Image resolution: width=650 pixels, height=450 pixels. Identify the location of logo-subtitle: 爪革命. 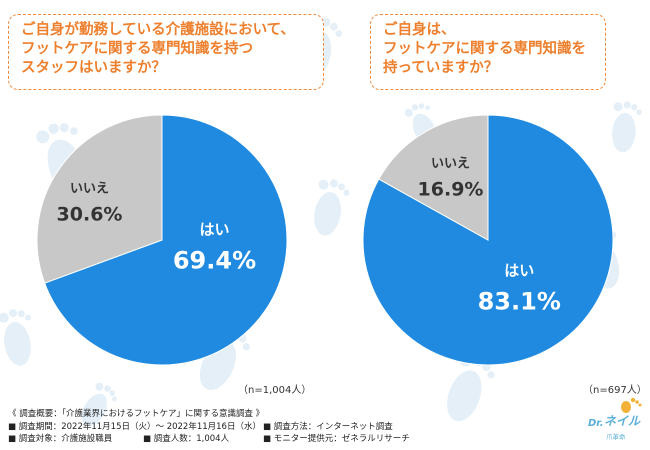
(616, 437).